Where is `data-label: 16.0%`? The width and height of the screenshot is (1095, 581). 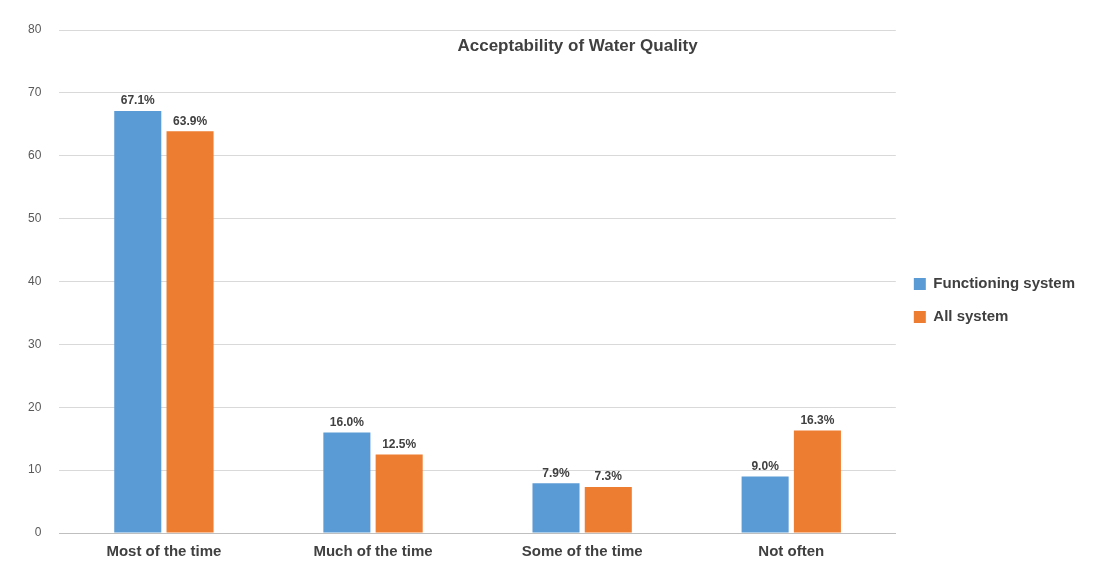 data-label: 16.0% is located at coordinates (347, 421).